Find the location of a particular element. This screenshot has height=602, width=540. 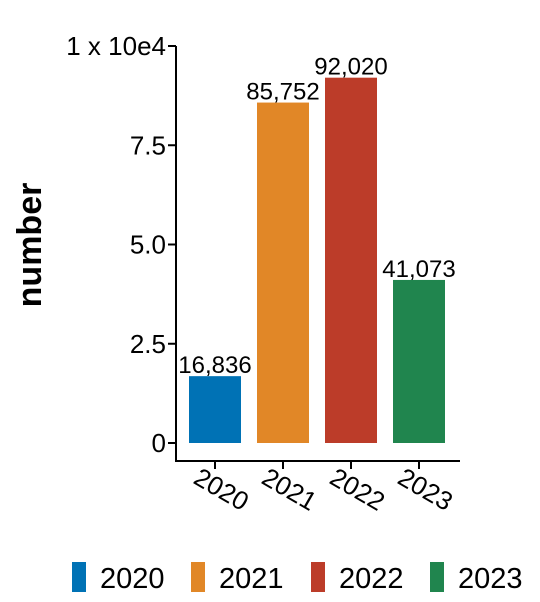

bar-2023 is located at coordinates (419, 361).